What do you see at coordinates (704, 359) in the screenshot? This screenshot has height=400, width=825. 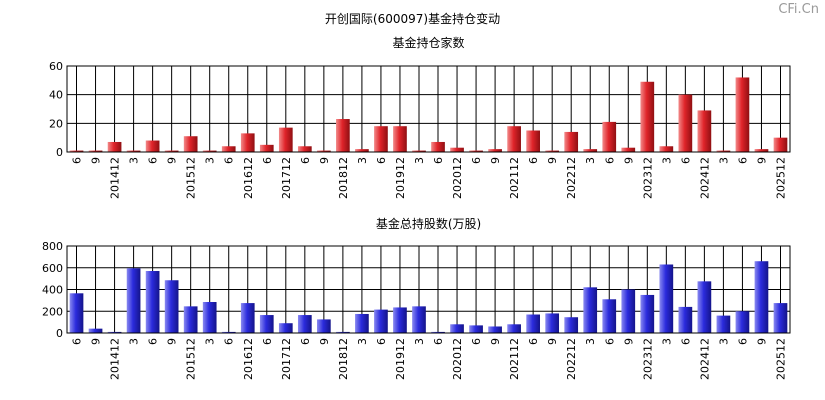 I see `shares-x-tick-label: 202412` at bounding box center [704, 359].